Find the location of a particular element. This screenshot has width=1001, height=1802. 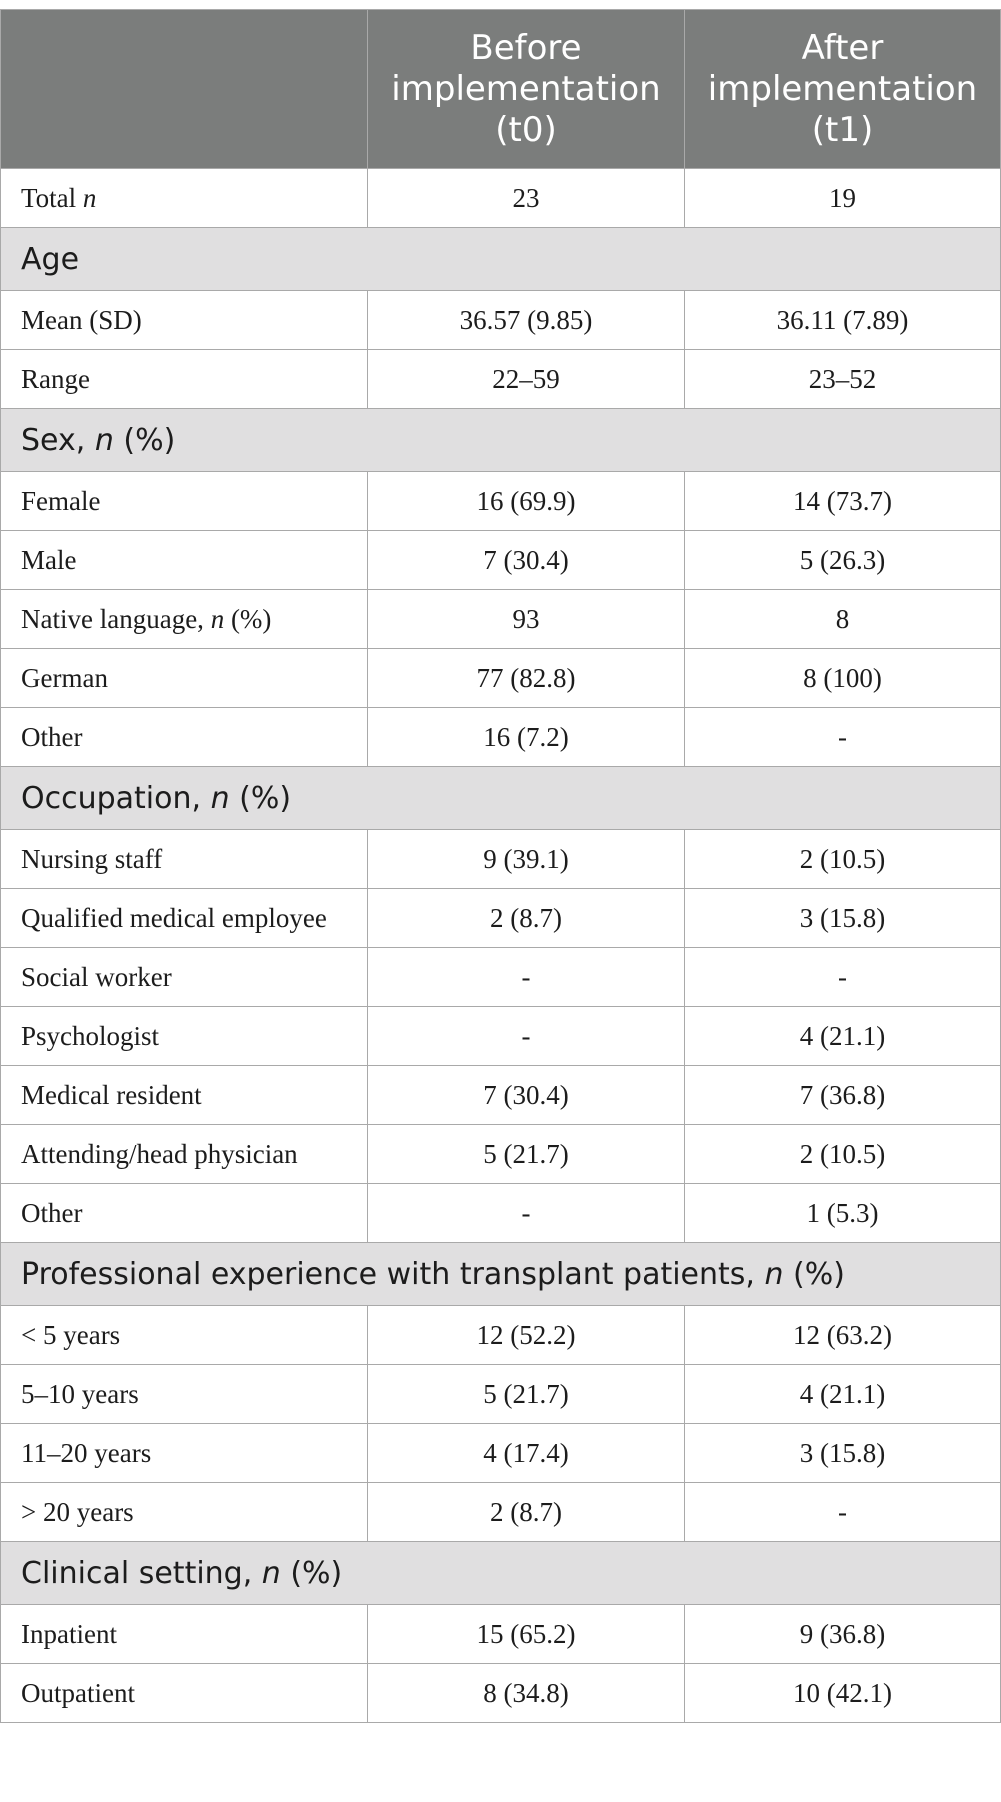

t0-value: 93 is located at coordinates (526, 619).